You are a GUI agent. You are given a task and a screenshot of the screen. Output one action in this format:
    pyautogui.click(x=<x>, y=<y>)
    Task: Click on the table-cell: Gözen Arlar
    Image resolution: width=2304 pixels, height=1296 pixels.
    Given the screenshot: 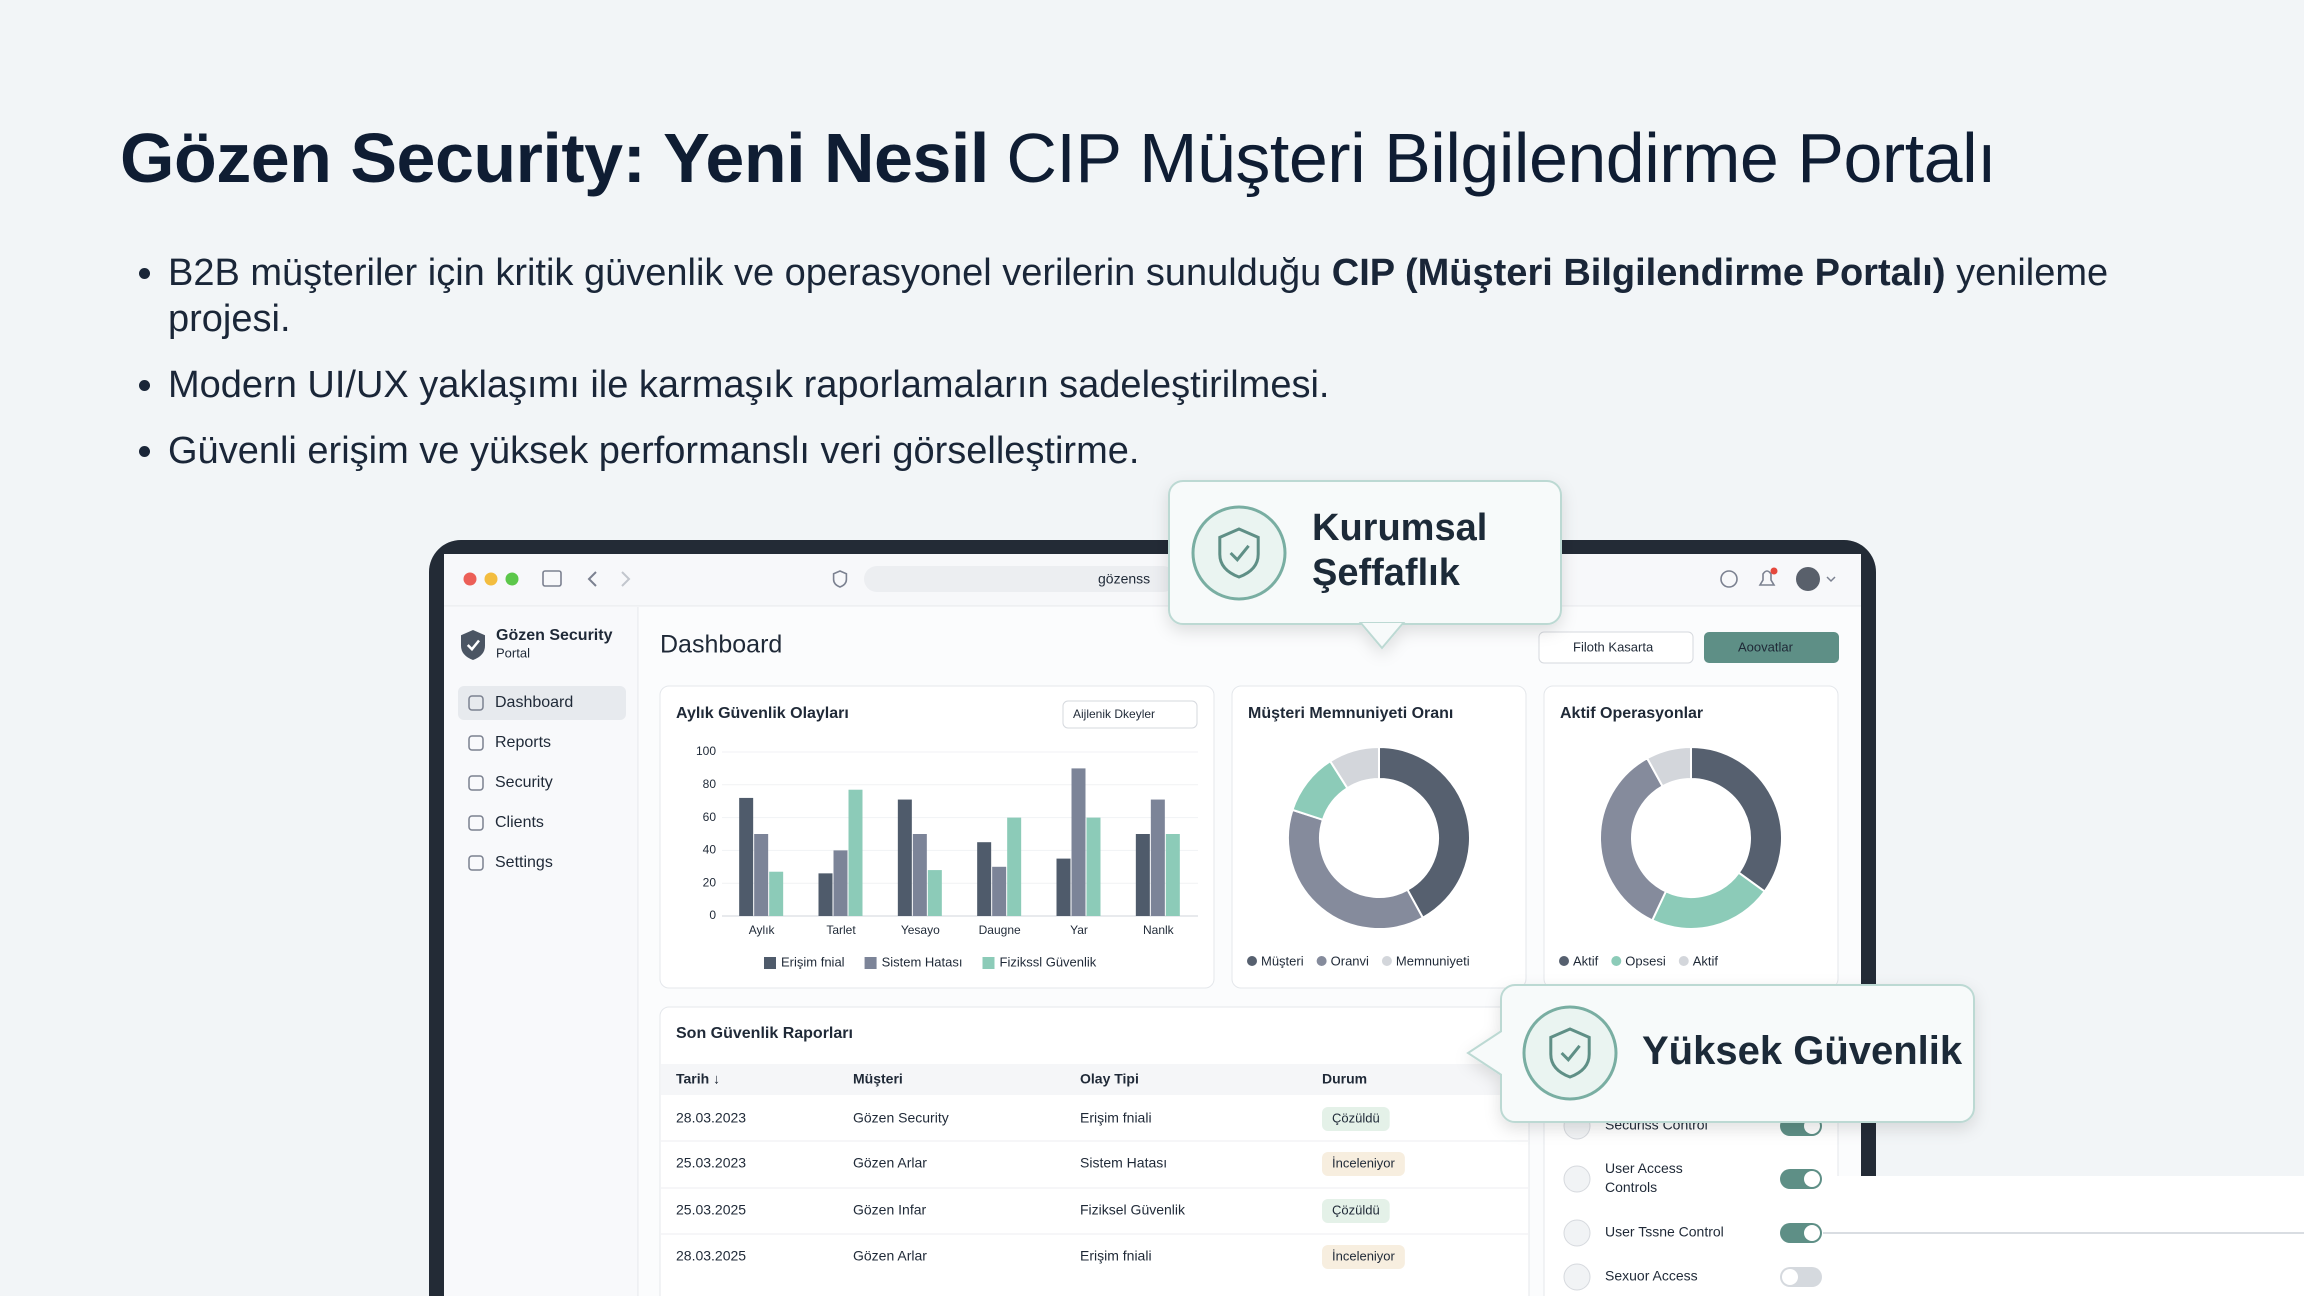 What is the action you would take?
    pyautogui.click(x=890, y=1163)
    